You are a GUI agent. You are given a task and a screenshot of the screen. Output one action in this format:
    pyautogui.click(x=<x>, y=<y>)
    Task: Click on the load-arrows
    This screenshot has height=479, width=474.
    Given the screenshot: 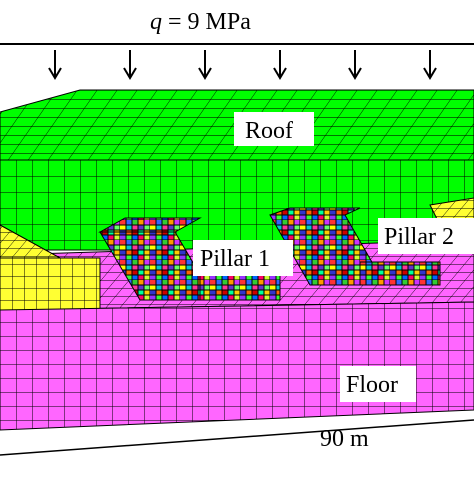 What is the action you would take?
    pyautogui.click(x=242, y=65)
    